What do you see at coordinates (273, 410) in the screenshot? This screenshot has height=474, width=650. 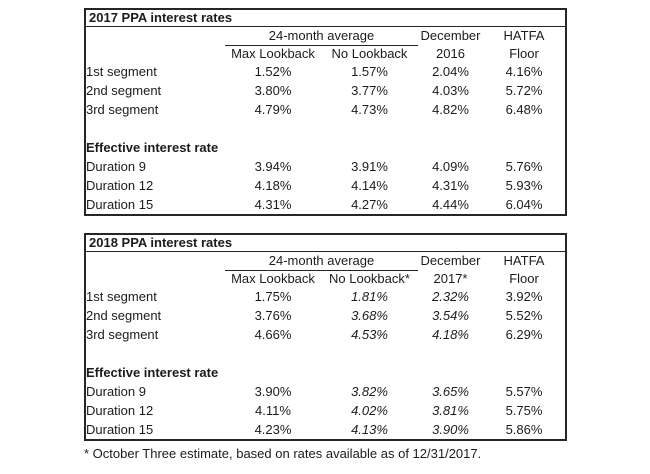 I see `value-cell: 4.11%` at bounding box center [273, 410].